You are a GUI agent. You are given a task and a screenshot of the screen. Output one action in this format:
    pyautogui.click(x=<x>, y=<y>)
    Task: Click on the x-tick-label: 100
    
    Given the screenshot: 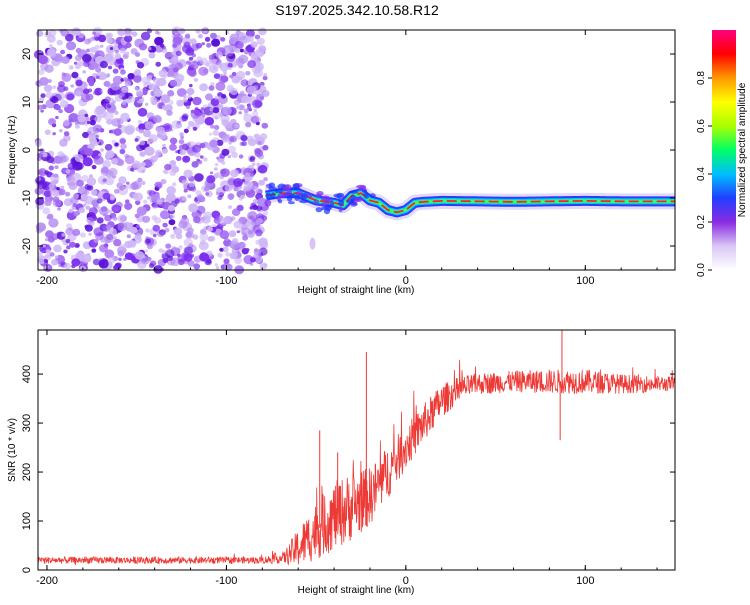 What is the action you would take?
    pyautogui.click(x=585, y=281)
    